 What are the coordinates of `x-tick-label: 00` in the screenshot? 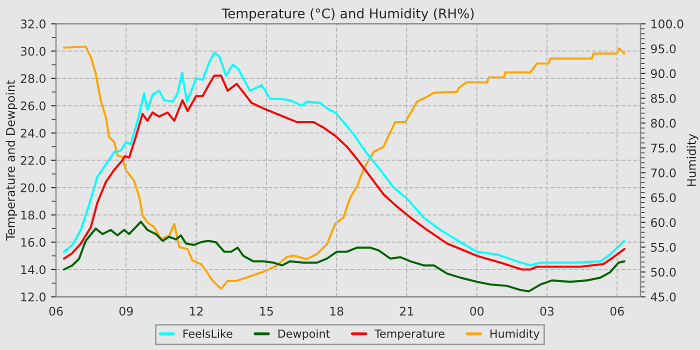 It's located at (477, 311).